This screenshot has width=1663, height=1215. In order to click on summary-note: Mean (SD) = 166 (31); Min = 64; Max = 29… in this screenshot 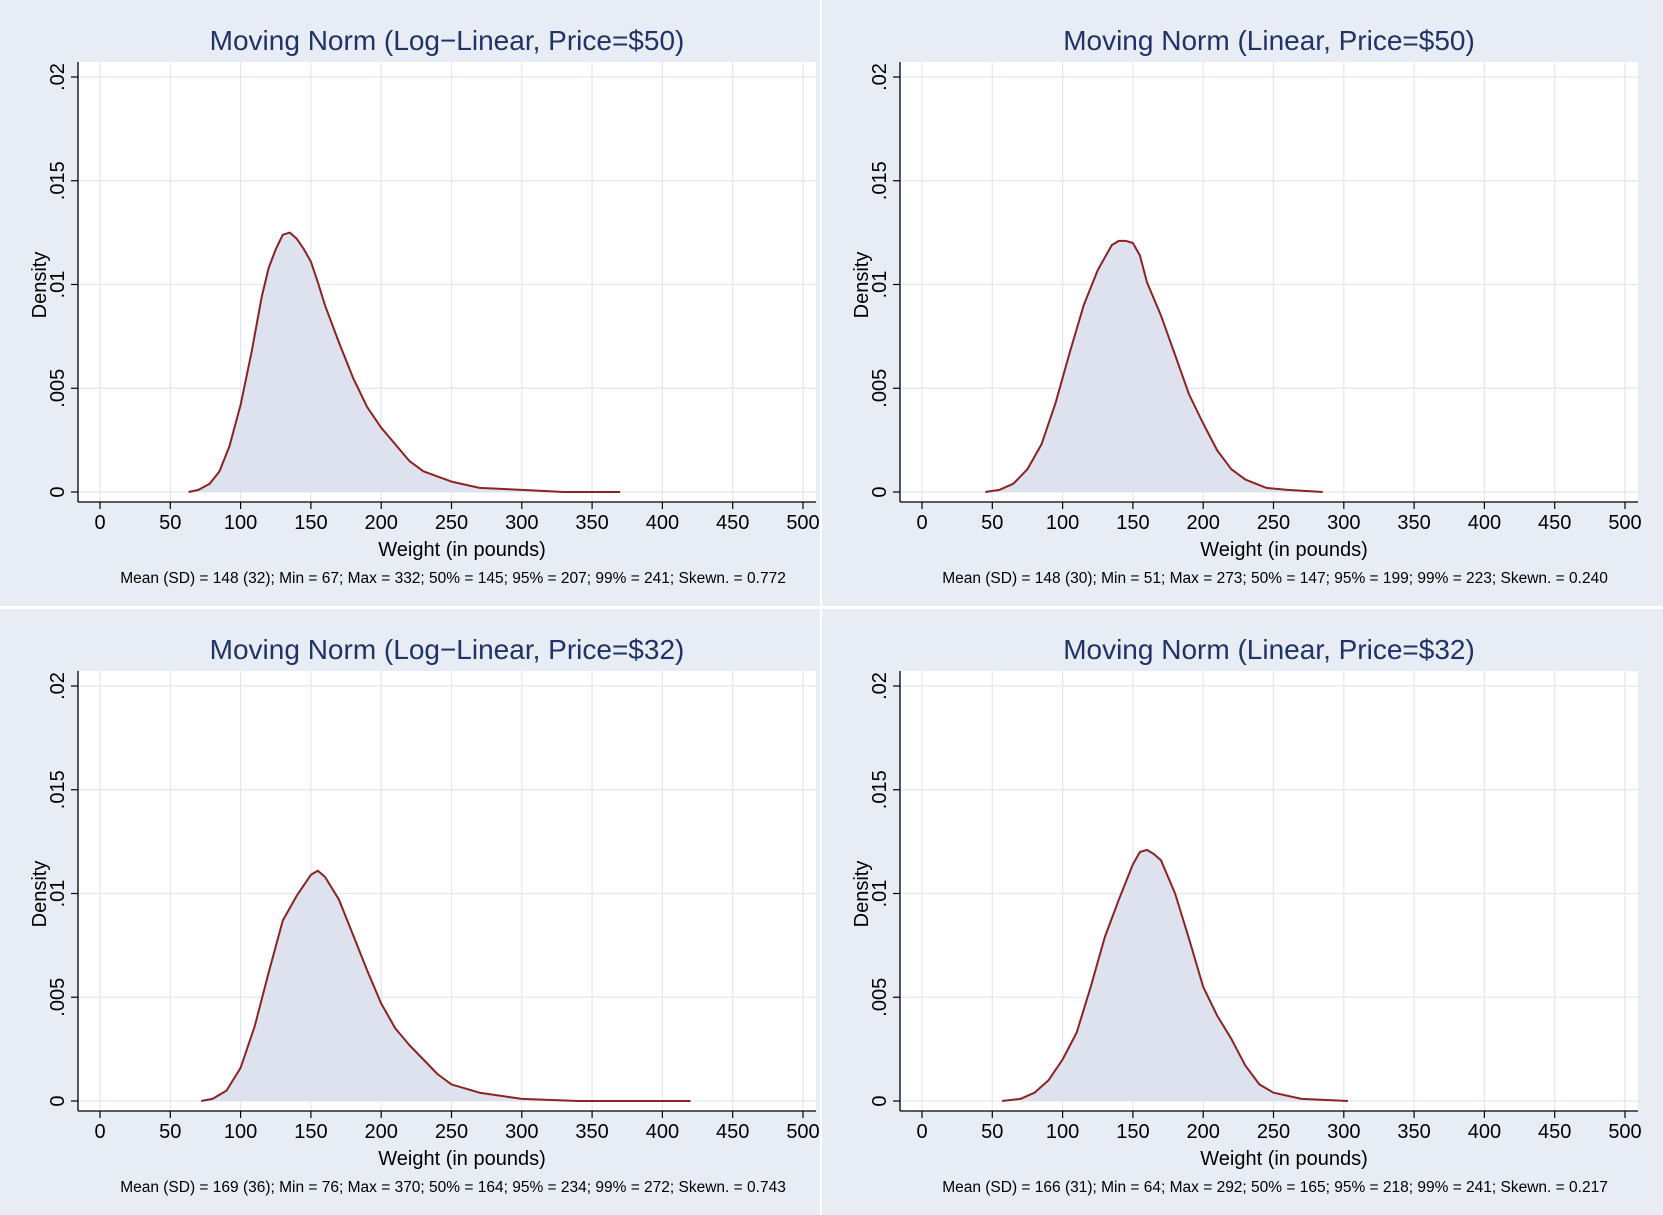, I will do `click(1275, 1187)`.